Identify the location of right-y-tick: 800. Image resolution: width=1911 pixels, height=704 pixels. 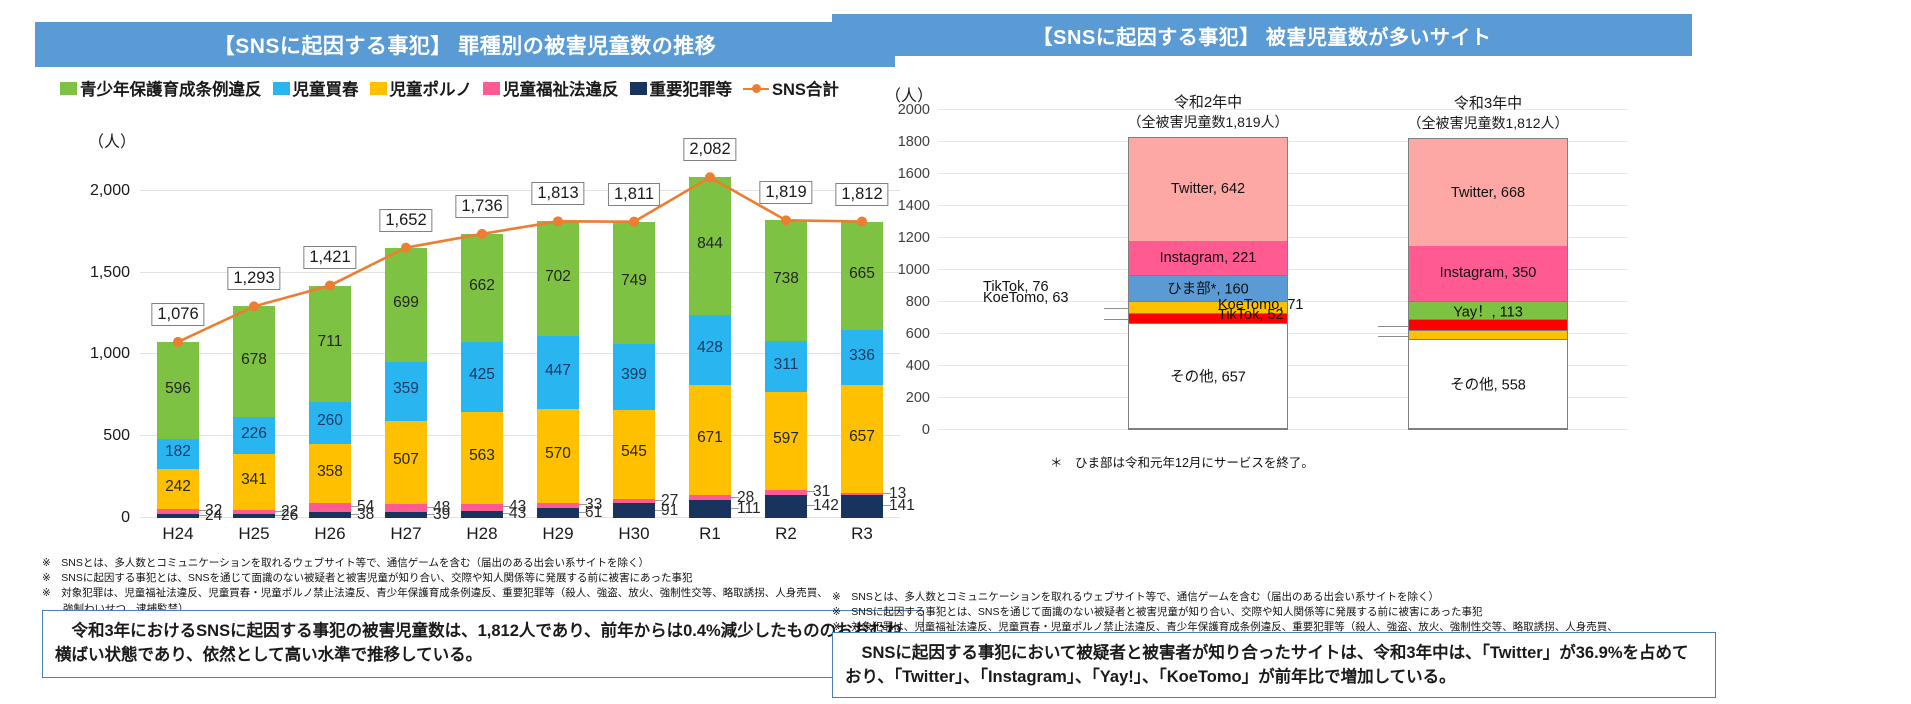
(917, 302).